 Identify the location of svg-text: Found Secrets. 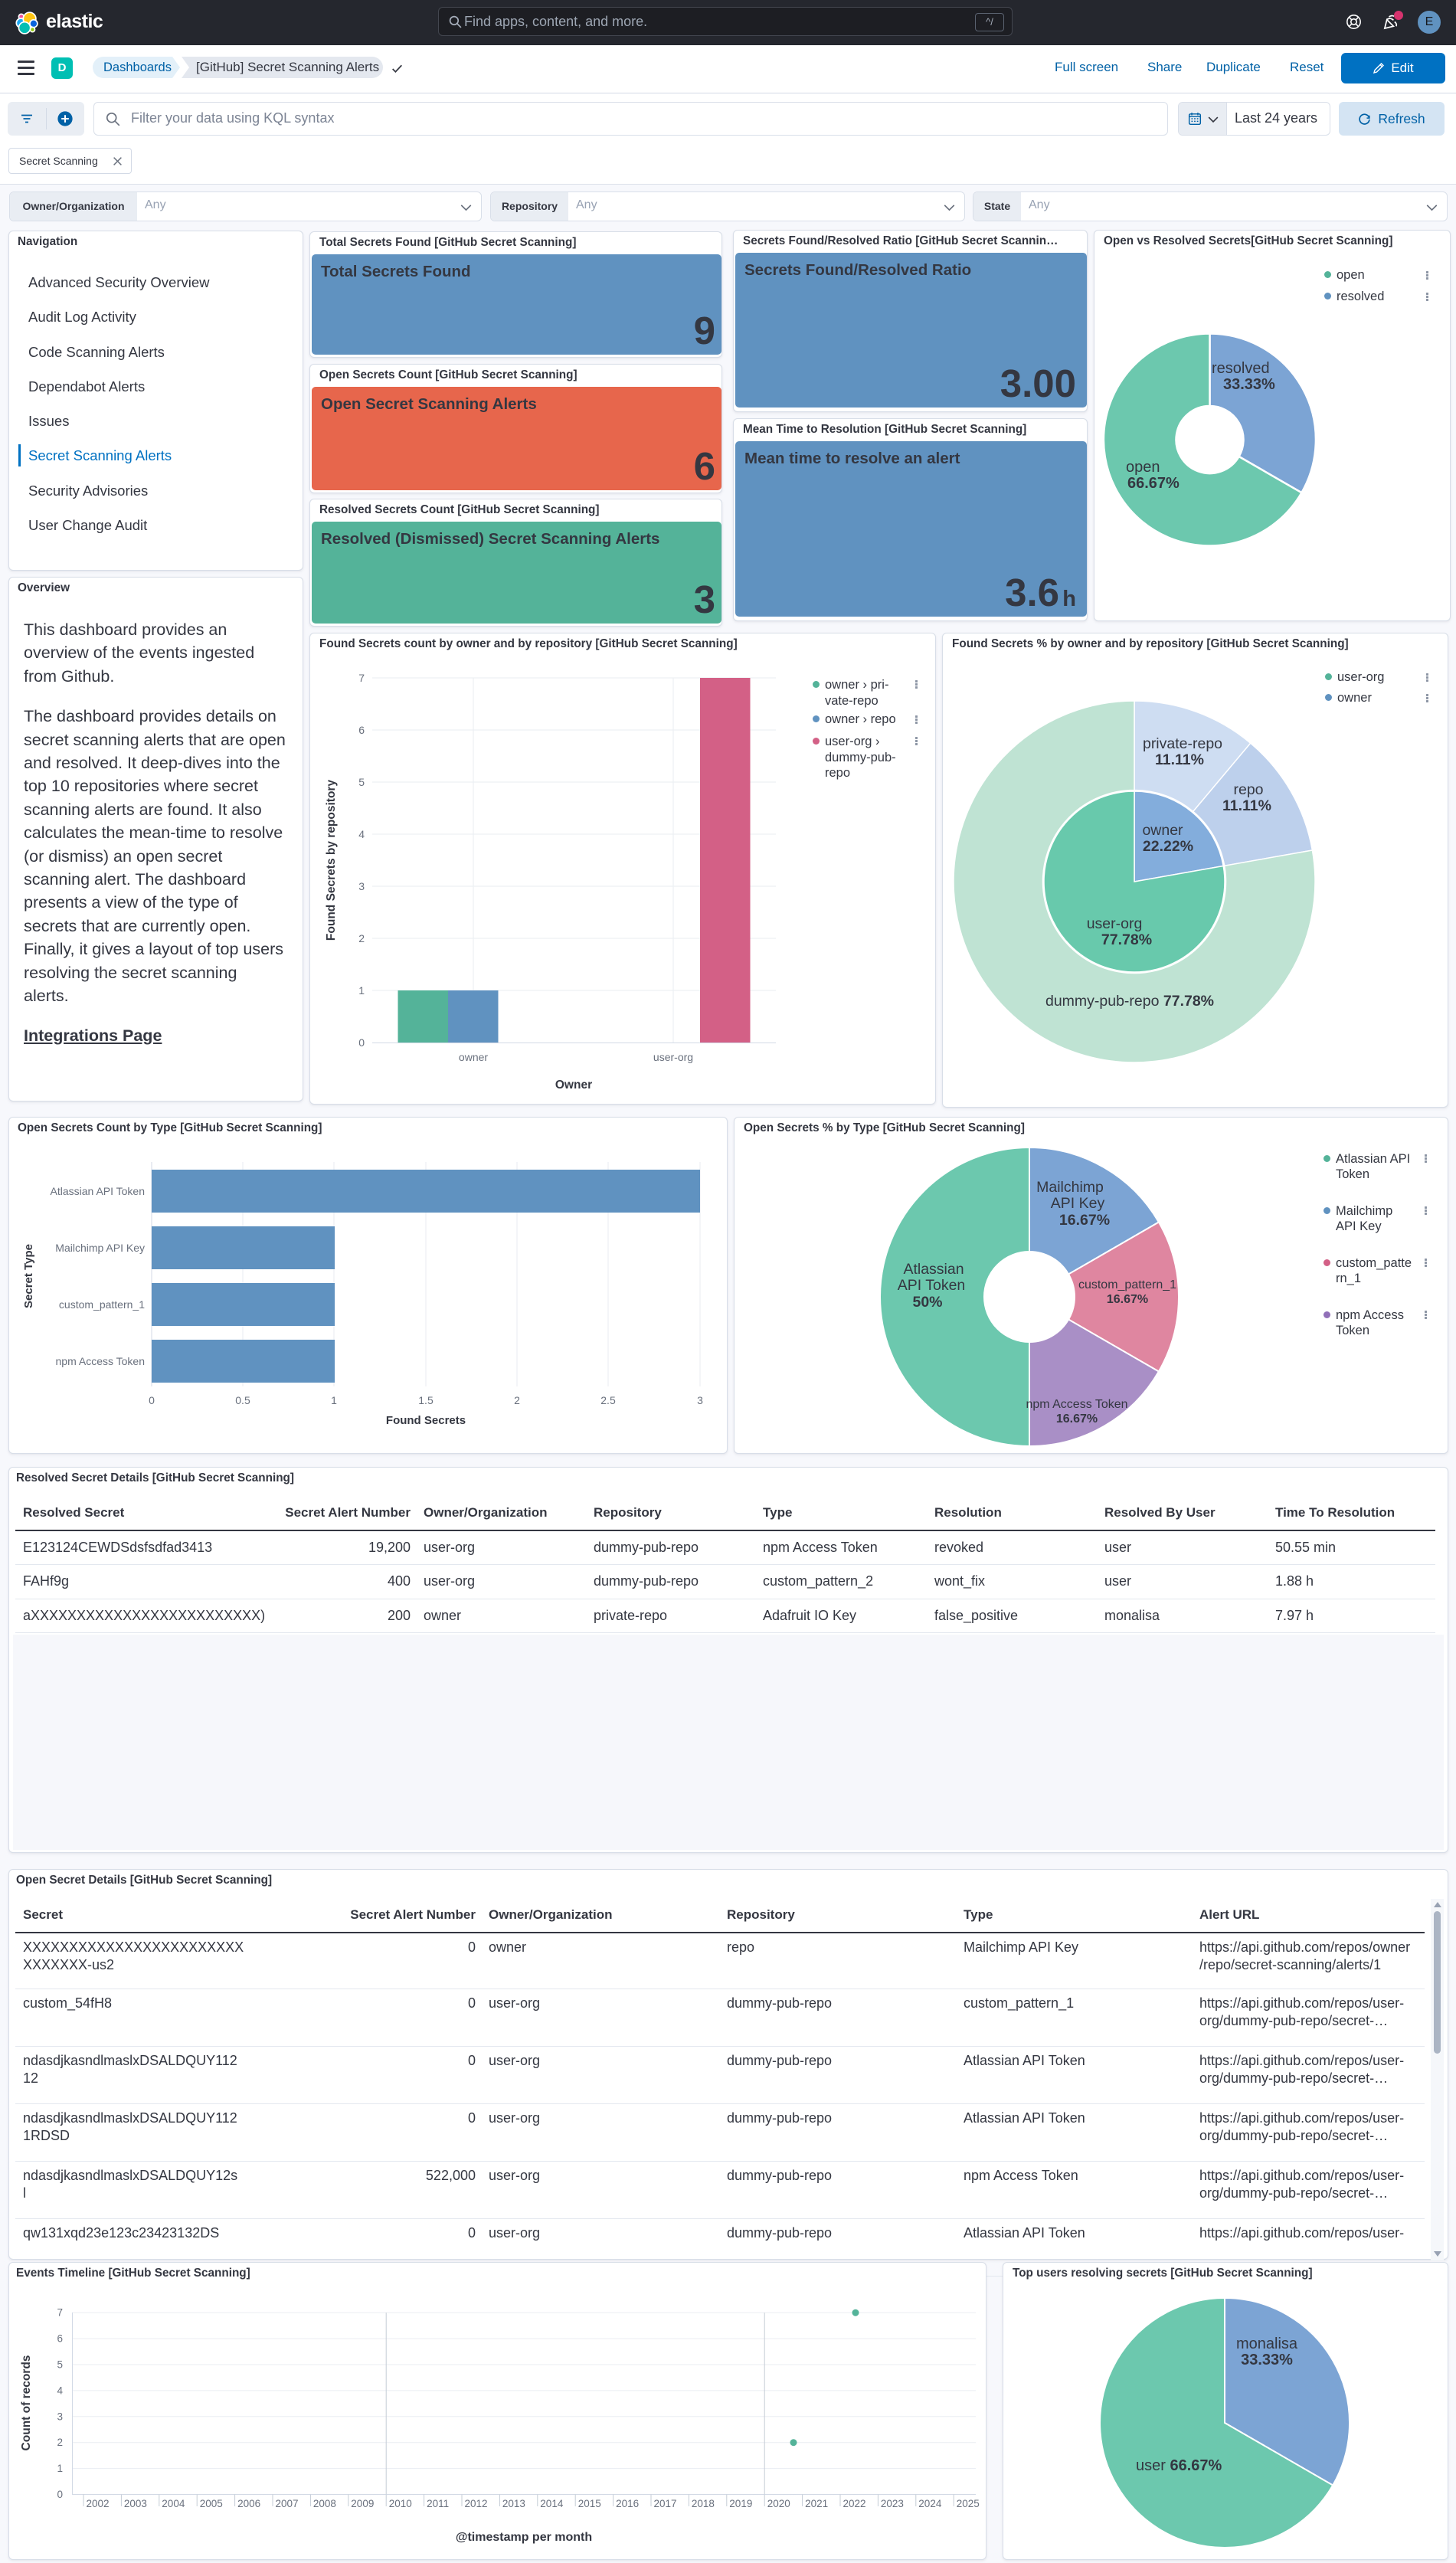
(426, 1420).